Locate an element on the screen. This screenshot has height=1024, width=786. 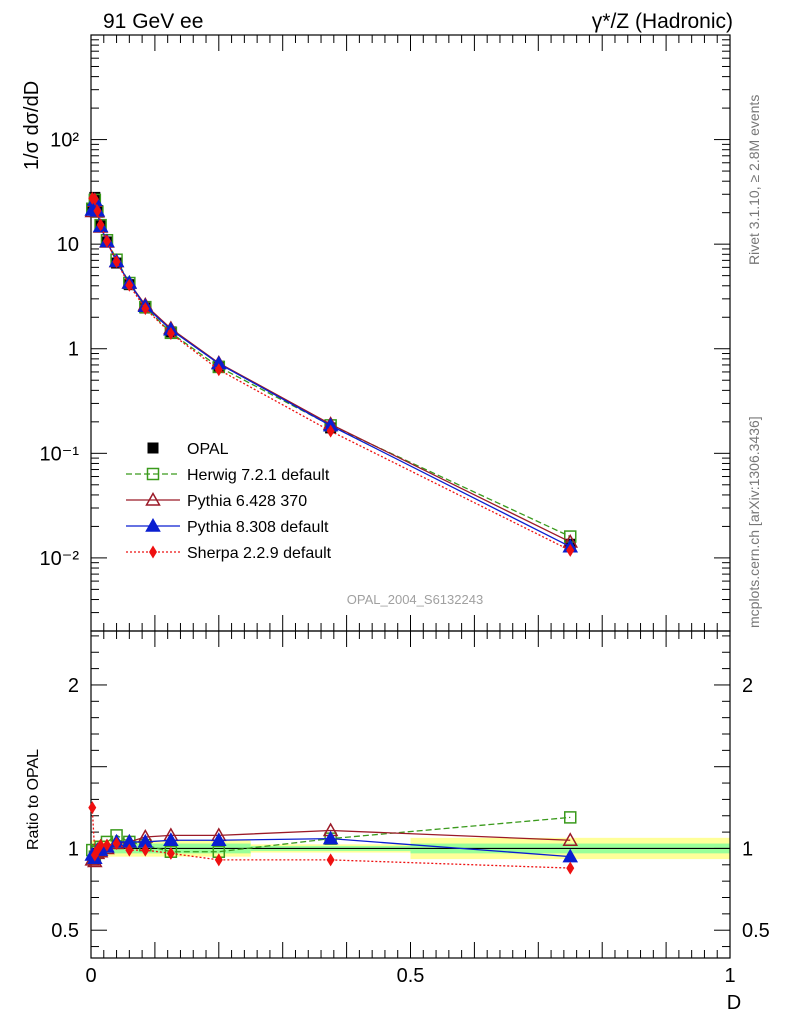
ratio-y-tick-label-left-1: 1 is located at coordinates (73, 849).